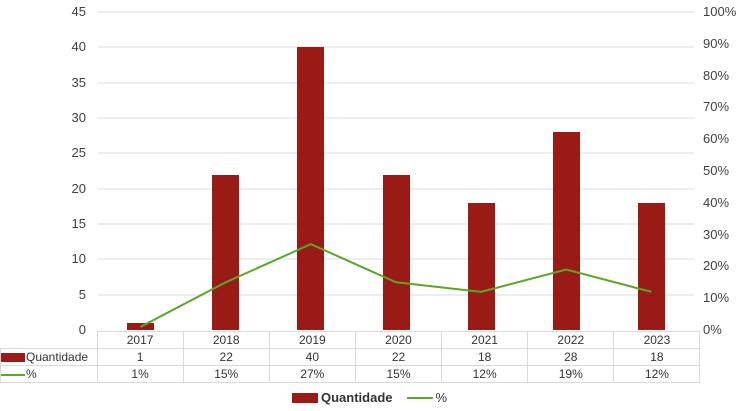 This screenshot has width=740, height=411. I want to click on data-table-header-row: 2017 2018 2019 2020 2021 2022 2023, so click(351, 340).